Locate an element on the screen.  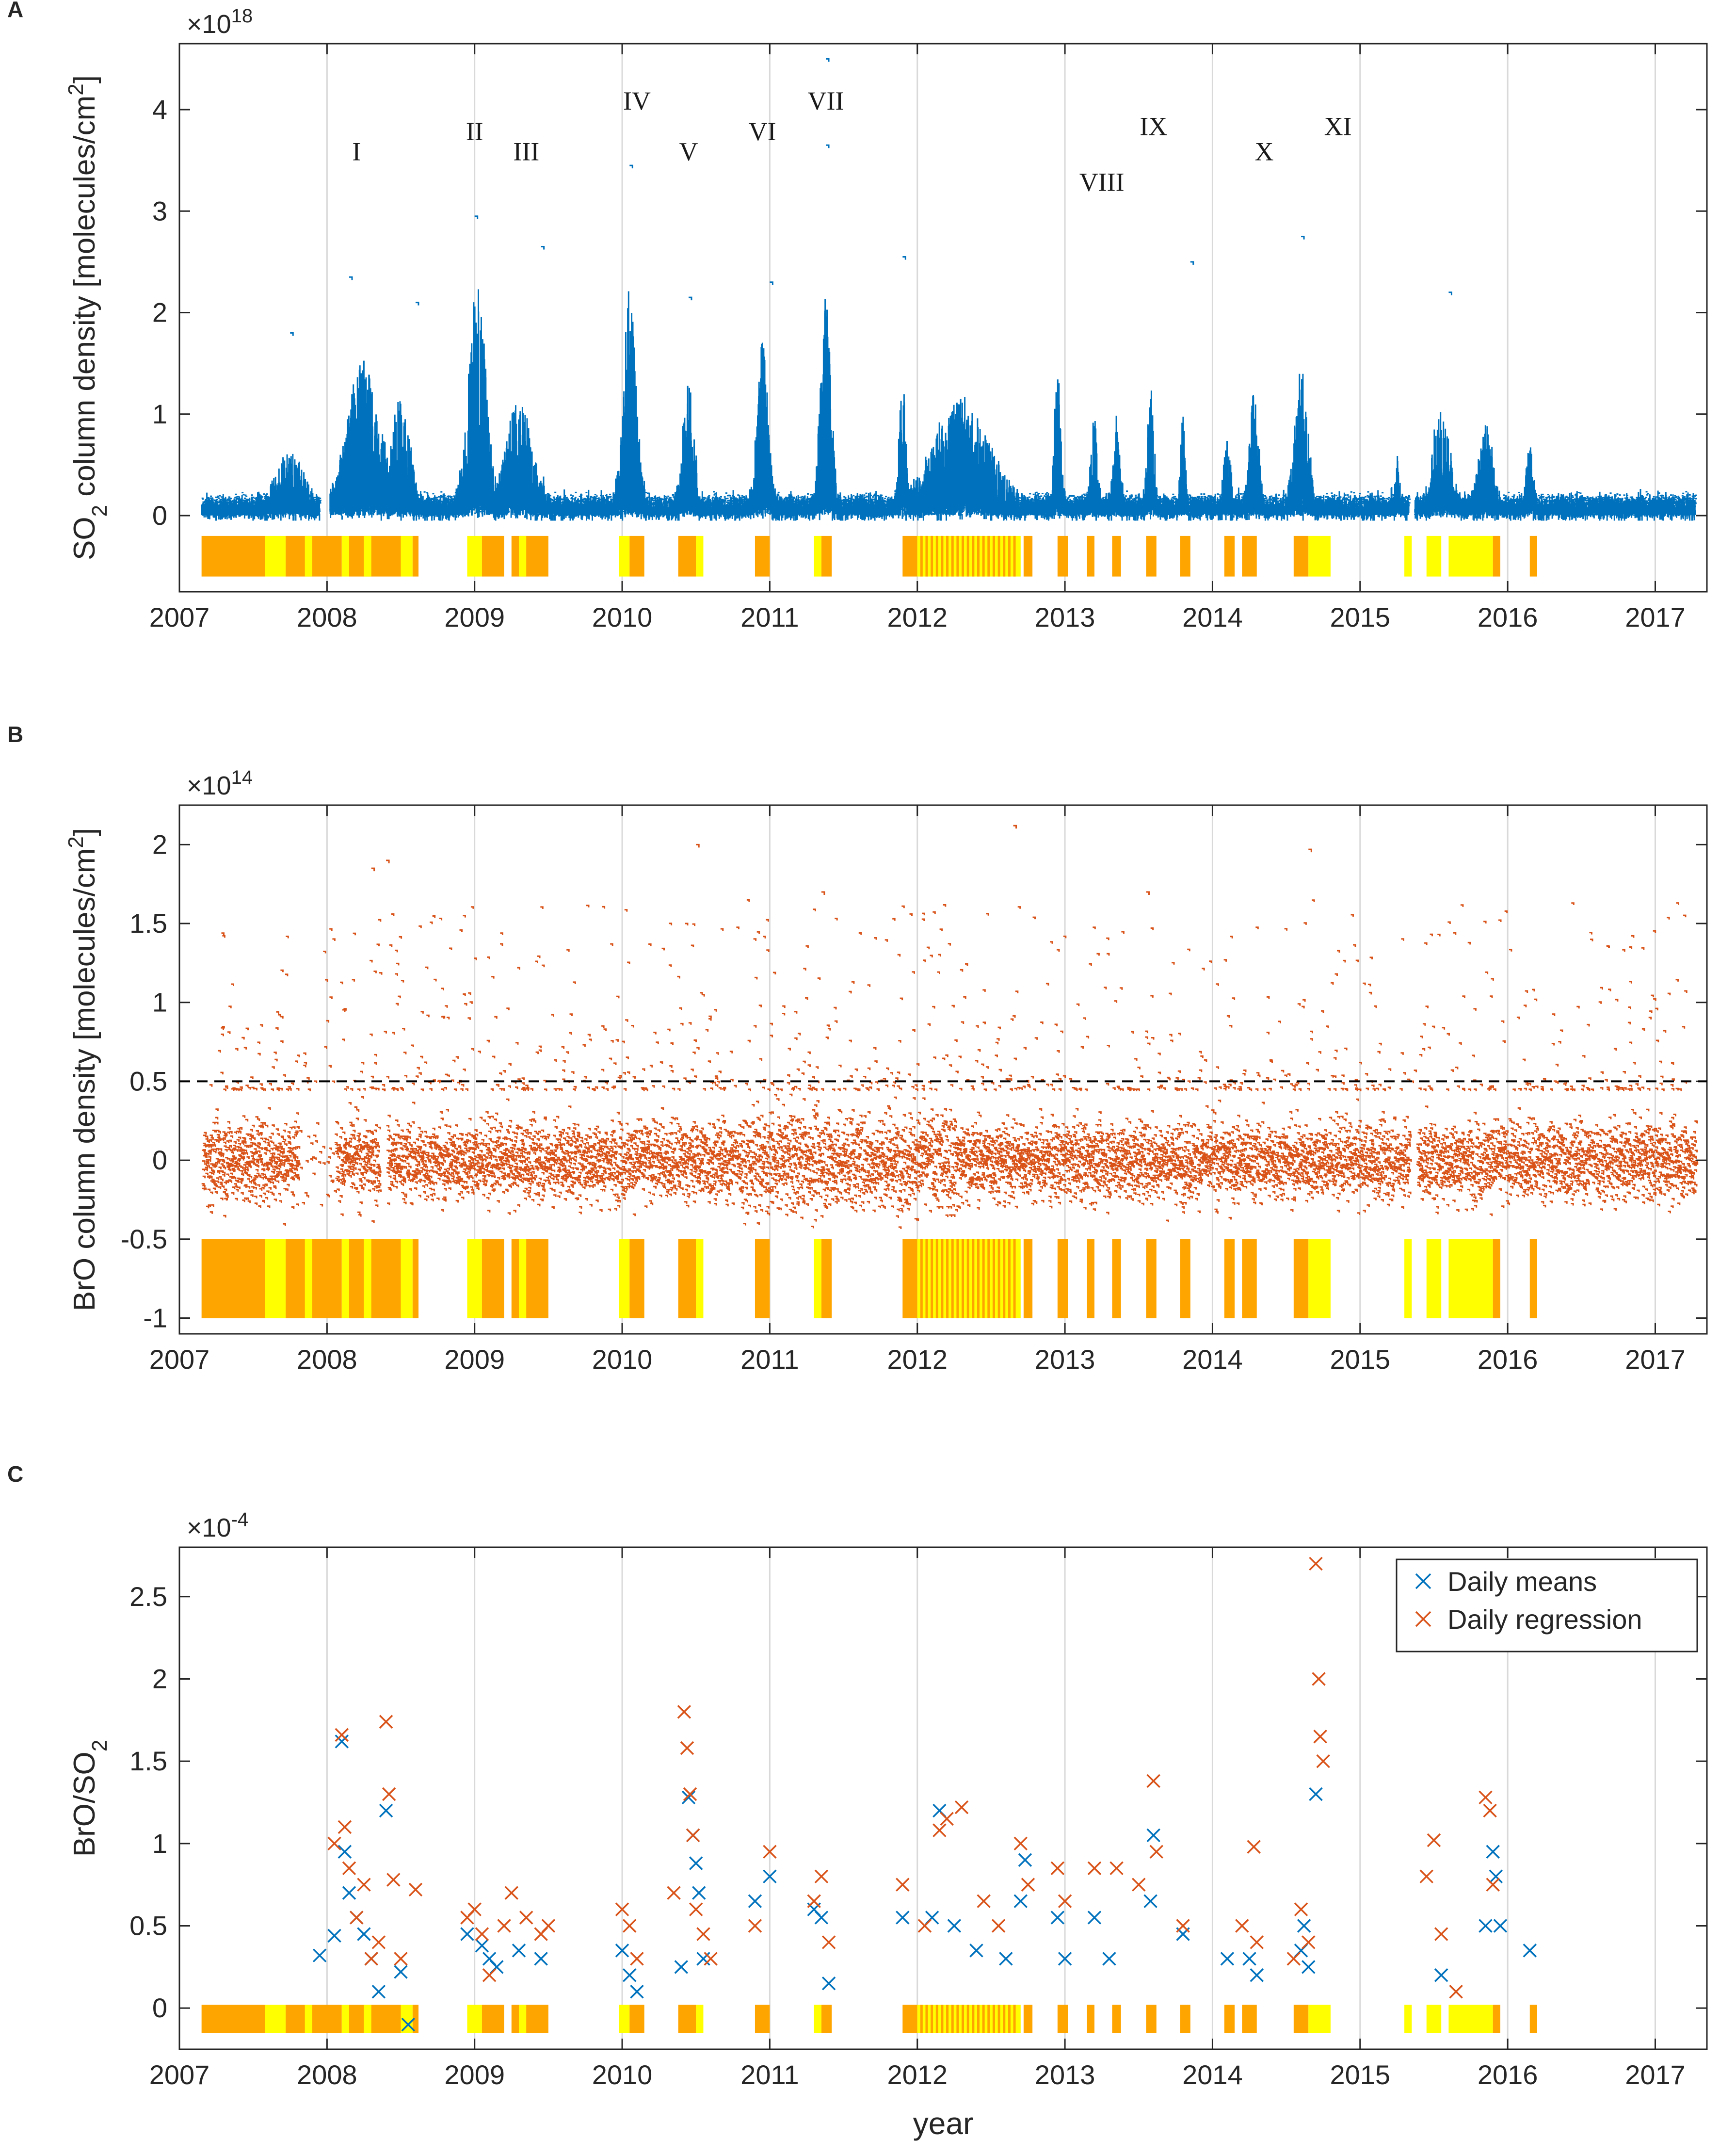
y-tick-label: -1 is located at coordinates (155, 1317).